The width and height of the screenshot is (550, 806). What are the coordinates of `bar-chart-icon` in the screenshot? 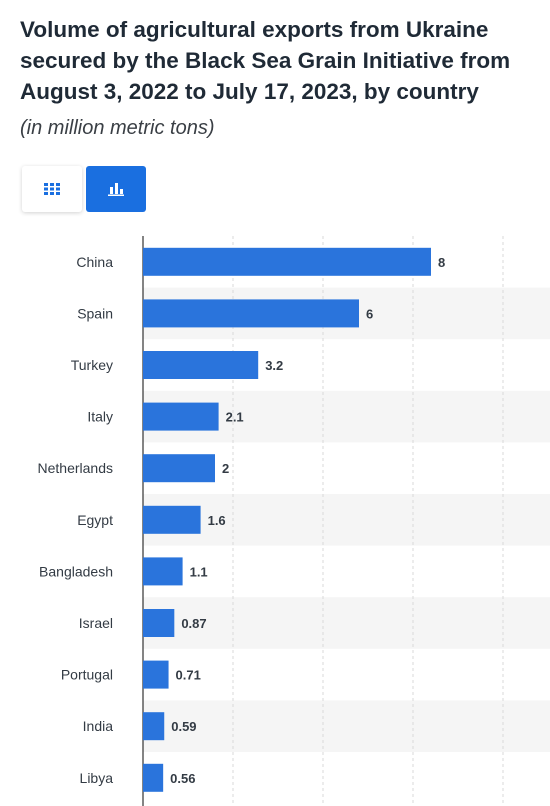 It's located at (116, 189).